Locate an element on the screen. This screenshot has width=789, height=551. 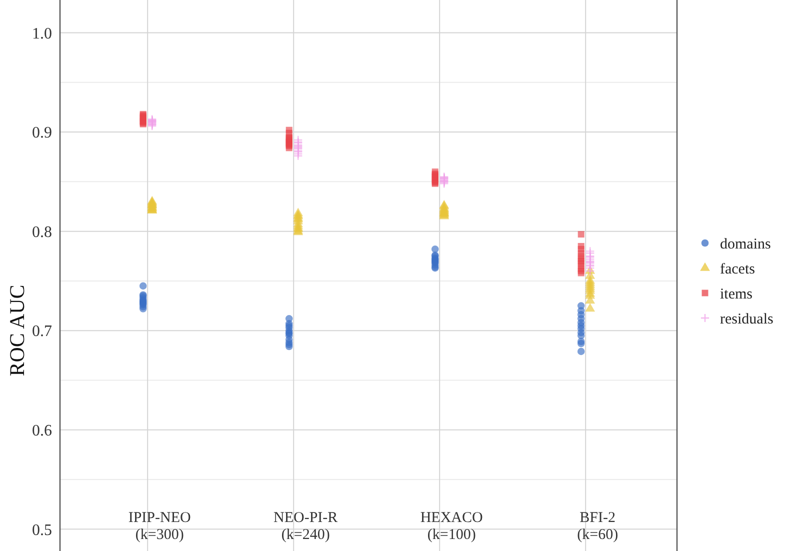
x-tick-label: NEO-PI-R (k=240) is located at coordinates (306, 526).